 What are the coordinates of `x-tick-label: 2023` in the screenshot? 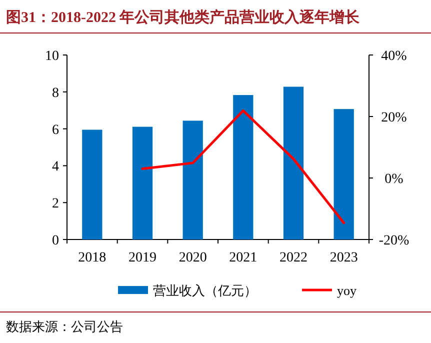 It's located at (344, 258).